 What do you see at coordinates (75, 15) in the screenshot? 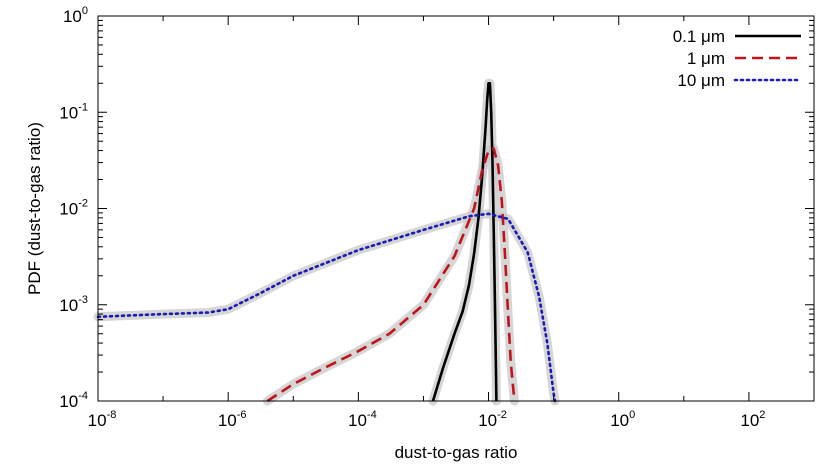
I see `y-tick-label: 10⁰` at bounding box center [75, 15].